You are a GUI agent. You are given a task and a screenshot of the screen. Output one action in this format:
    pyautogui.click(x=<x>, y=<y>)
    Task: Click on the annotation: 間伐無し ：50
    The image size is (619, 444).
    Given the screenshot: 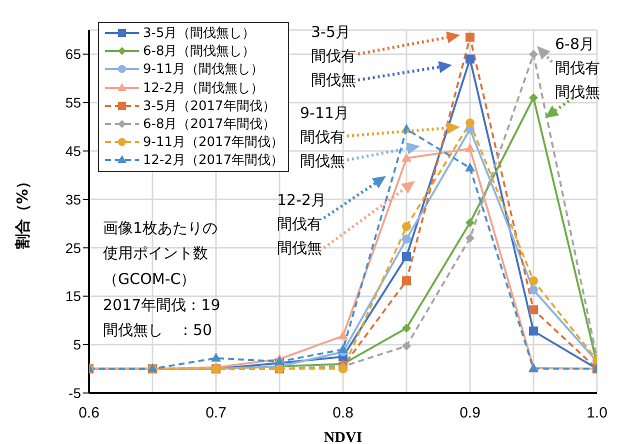 What is the action you would take?
    pyautogui.click(x=157, y=330)
    